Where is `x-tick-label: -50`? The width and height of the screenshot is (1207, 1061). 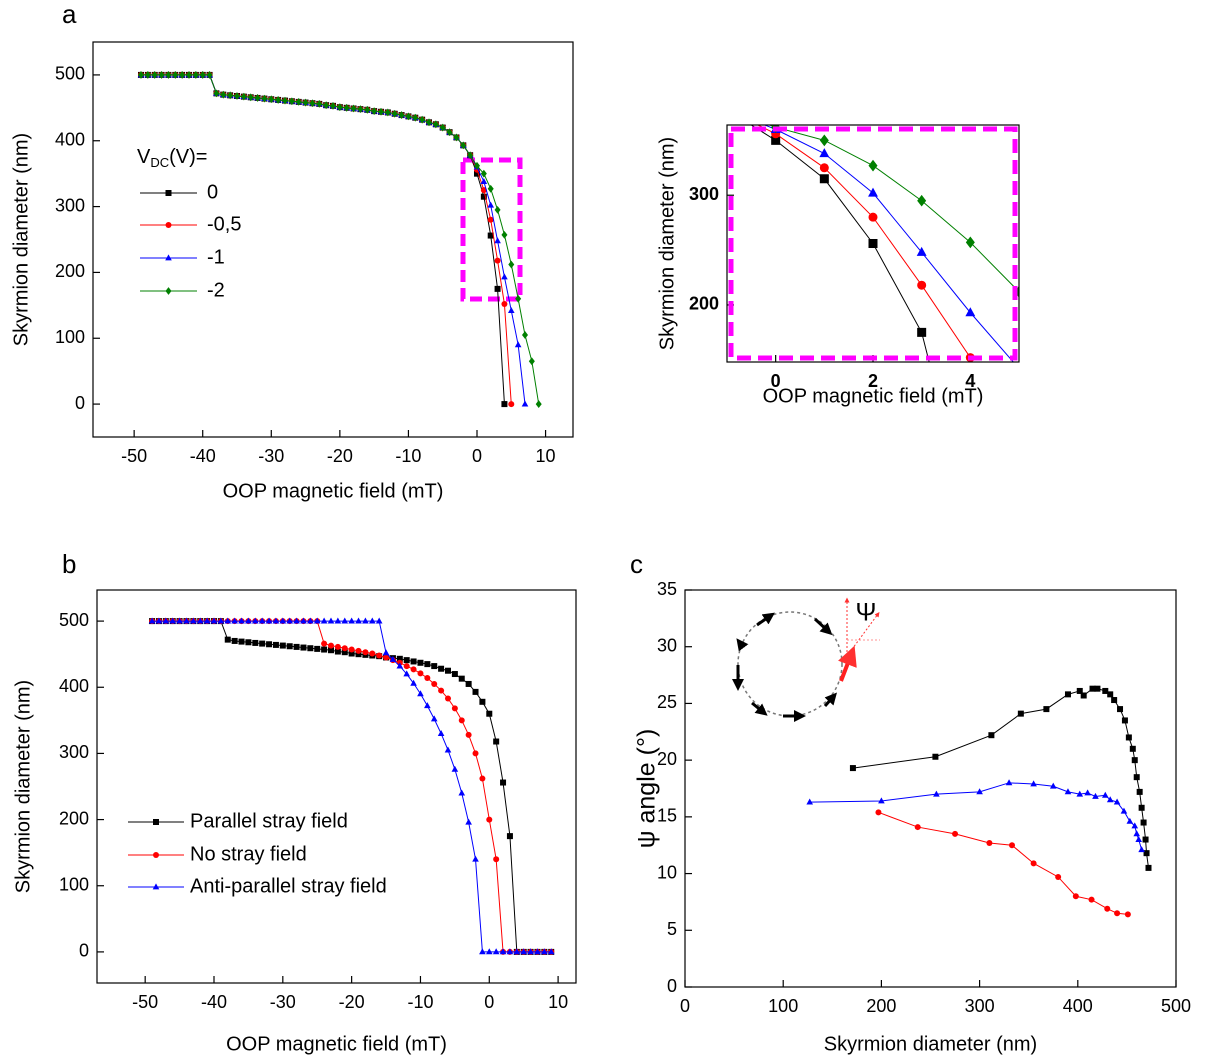 x-tick-label: -50 is located at coordinates (134, 456).